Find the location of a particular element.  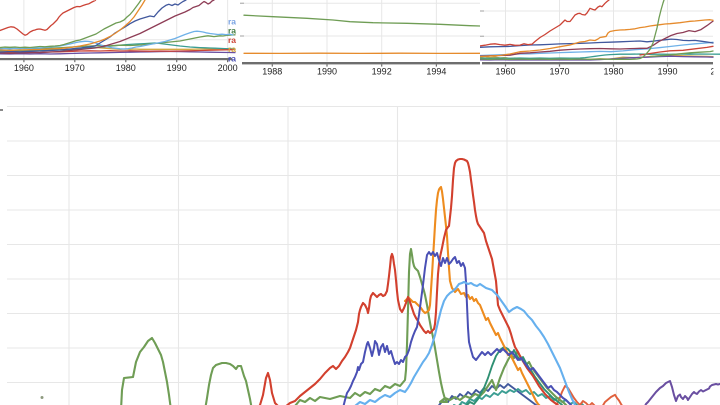

svg-text: 1994 is located at coordinates (436, 72).